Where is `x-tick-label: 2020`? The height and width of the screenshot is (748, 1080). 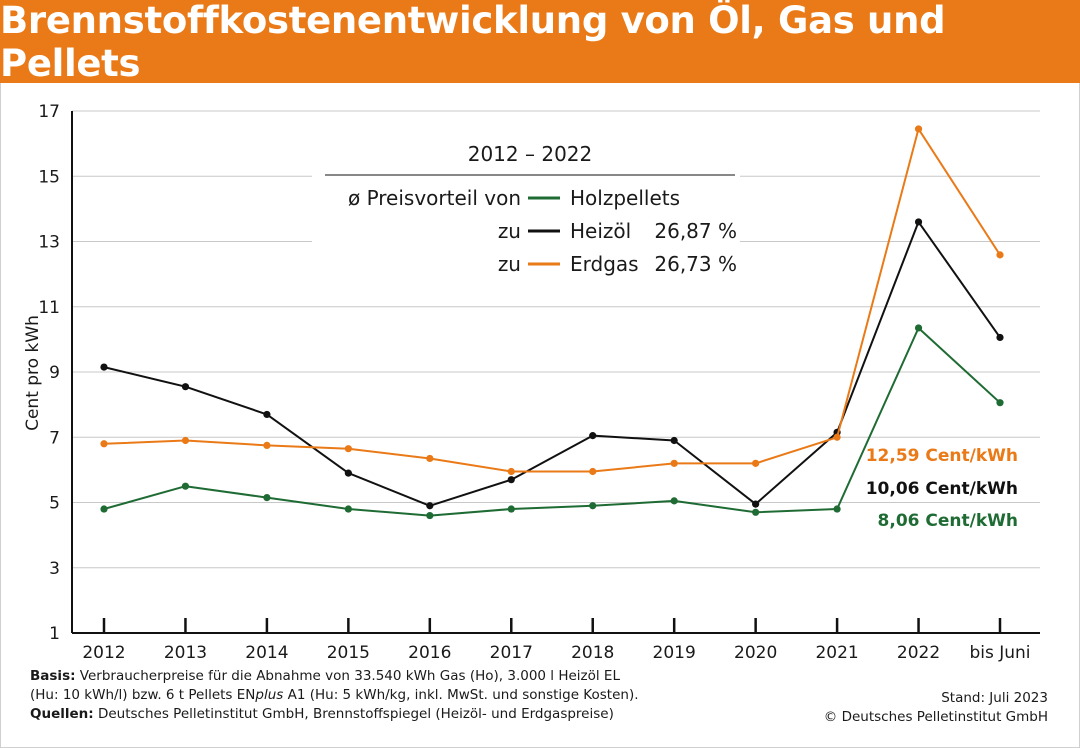
x-tick-label: 2020 is located at coordinates (755, 653).